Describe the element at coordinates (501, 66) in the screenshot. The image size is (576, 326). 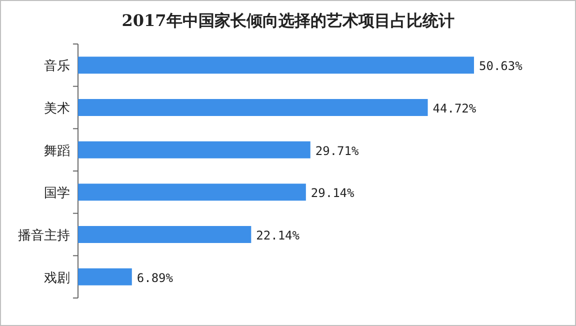
I see `data-label: 50.63%` at that location.